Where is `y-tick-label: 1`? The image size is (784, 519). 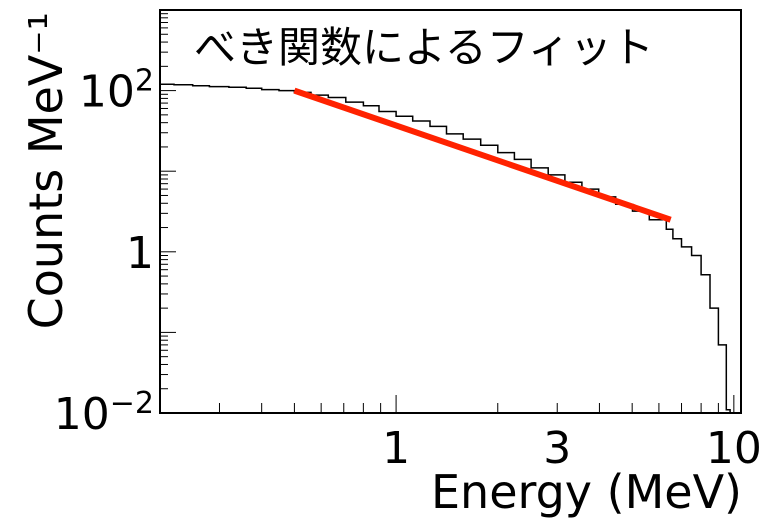 y-tick-label: 1 is located at coordinates (140, 253).